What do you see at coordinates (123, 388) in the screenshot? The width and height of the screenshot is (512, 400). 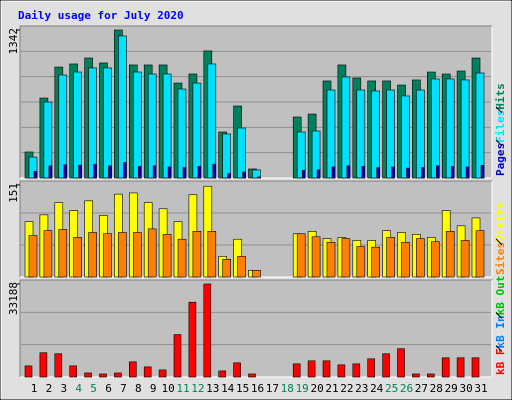 I see `x-tick-label: 7` at bounding box center [123, 388].